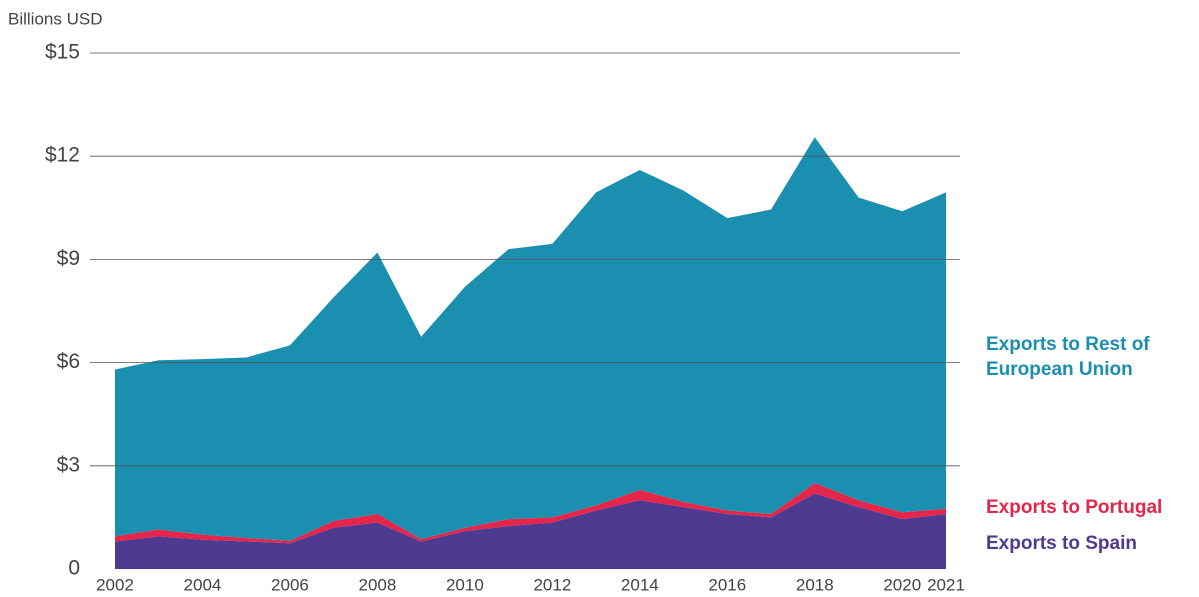 The height and width of the screenshot is (597, 1199). What do you see at coordinates (68, 258) in the screenshot?
I see `y-tick-label: $9` at bounding box center [68, 258].